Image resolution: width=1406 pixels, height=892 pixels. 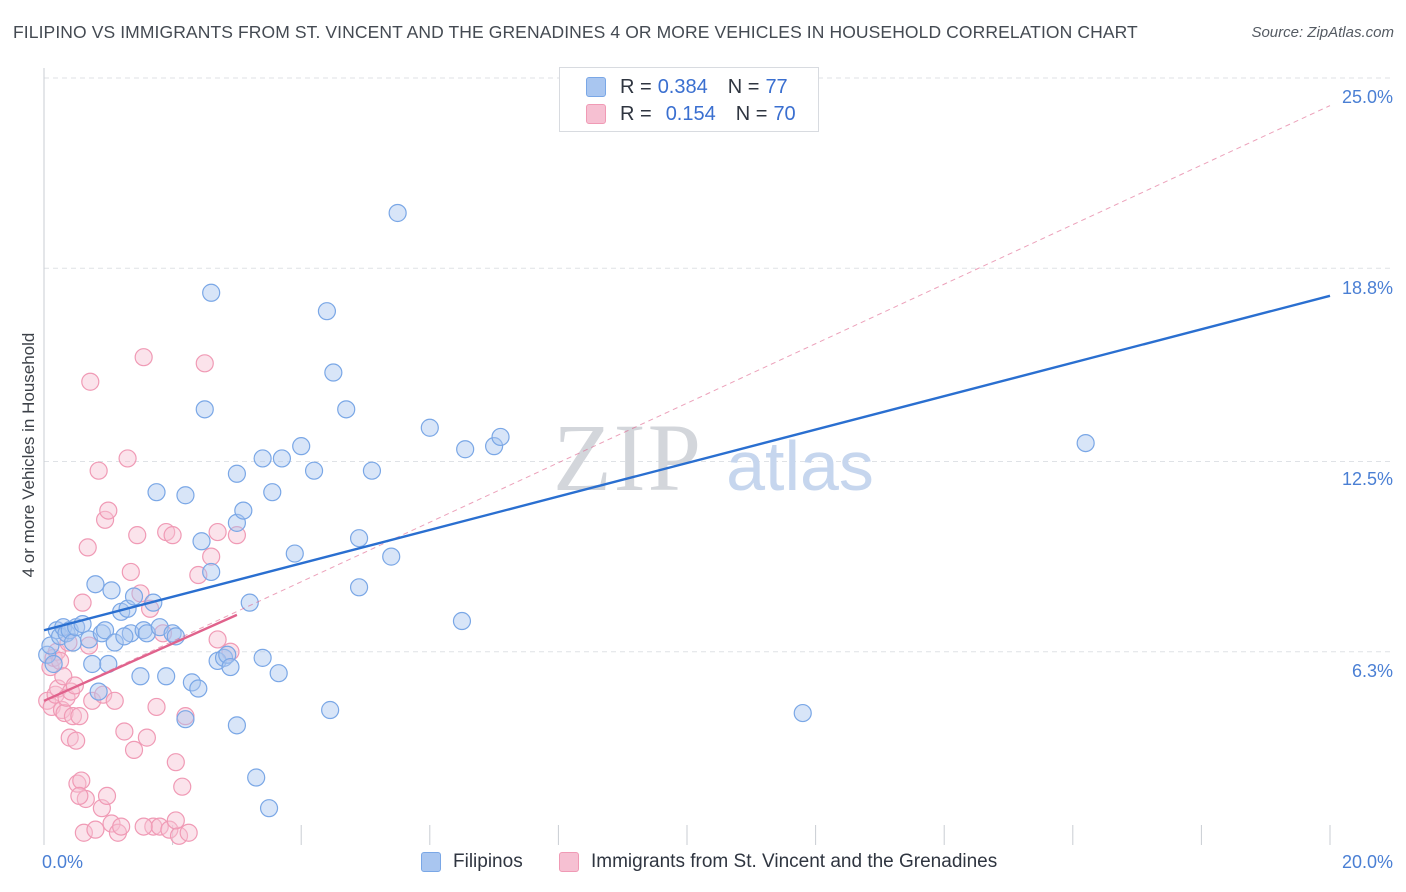 I want to click on series-immigrants-points, so click(x=142, y=596).